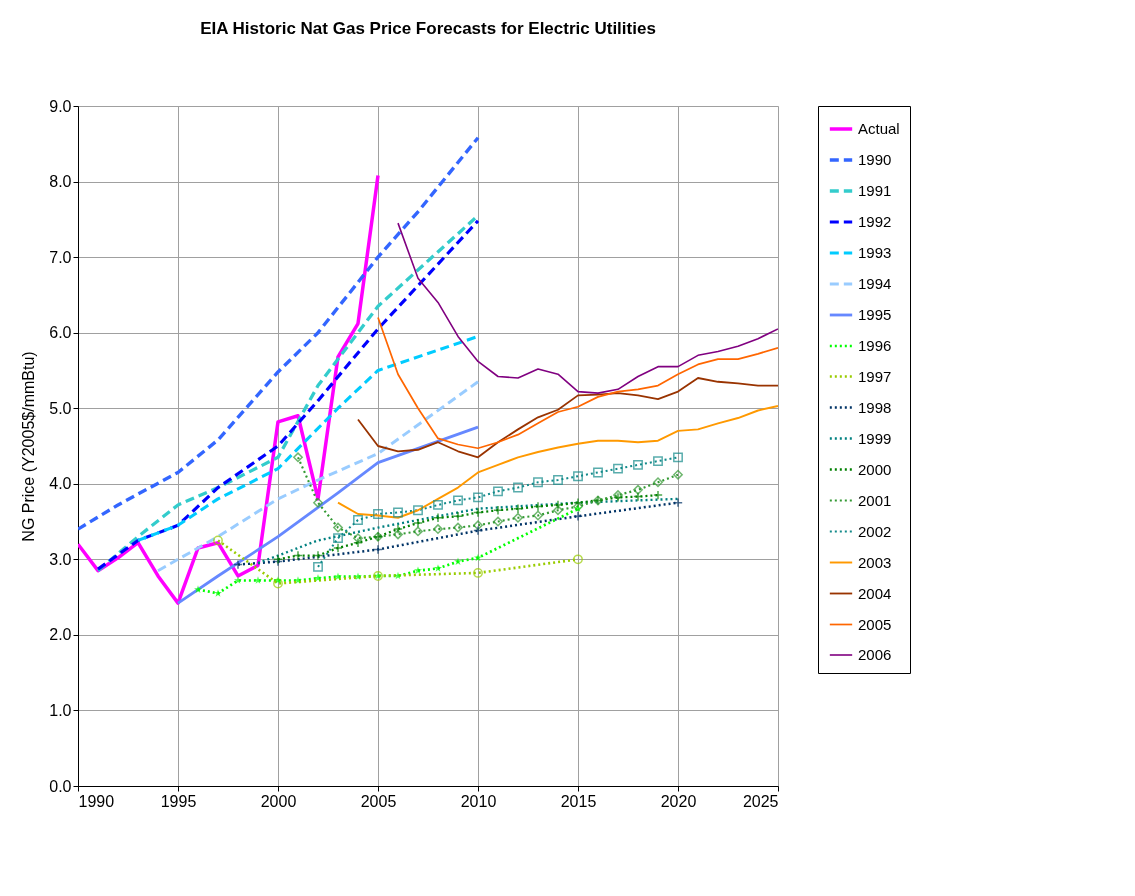  I want to click on legend-label: 1993, so click(875, 252).